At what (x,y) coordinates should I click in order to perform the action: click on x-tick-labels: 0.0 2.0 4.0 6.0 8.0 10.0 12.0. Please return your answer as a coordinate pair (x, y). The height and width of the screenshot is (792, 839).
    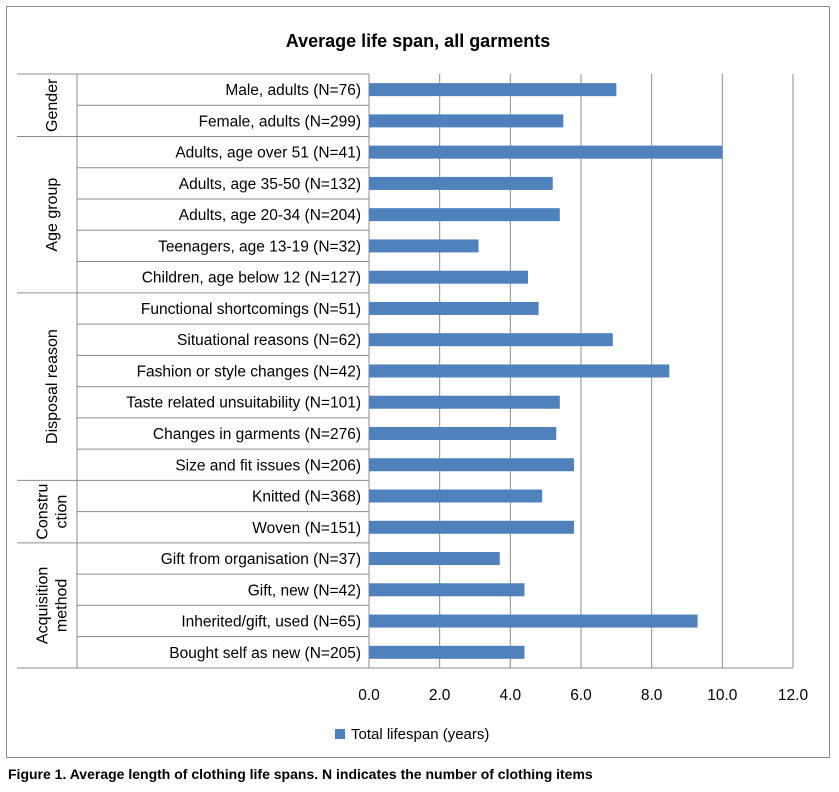
    Looking at the image, I should click on (583, 695).